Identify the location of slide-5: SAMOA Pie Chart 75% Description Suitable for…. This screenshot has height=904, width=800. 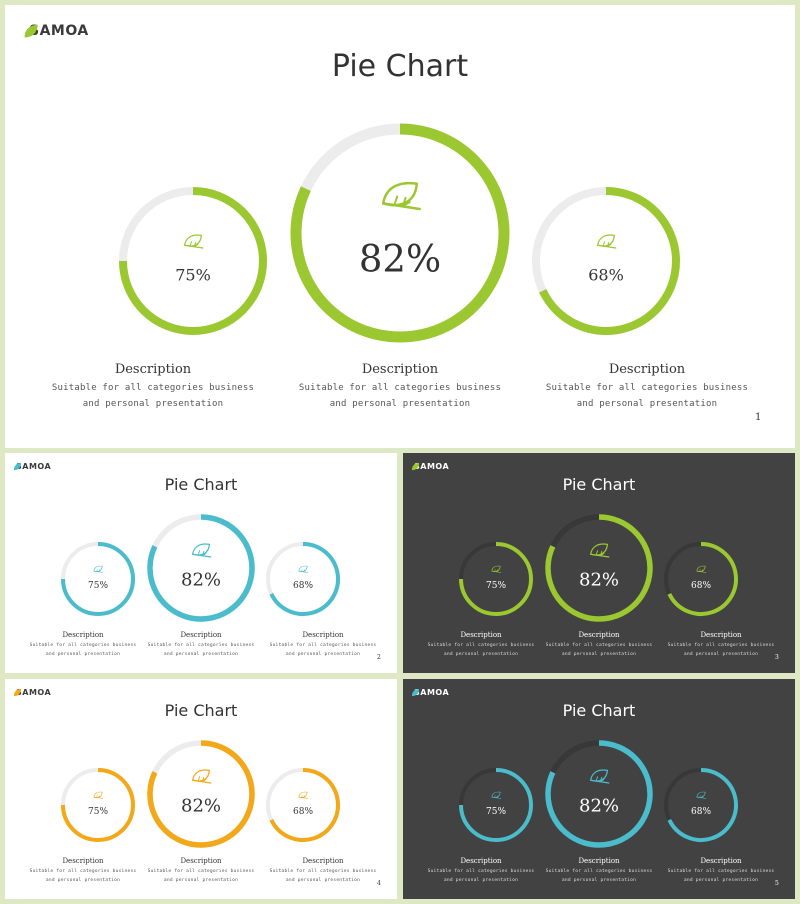
(599, 789).